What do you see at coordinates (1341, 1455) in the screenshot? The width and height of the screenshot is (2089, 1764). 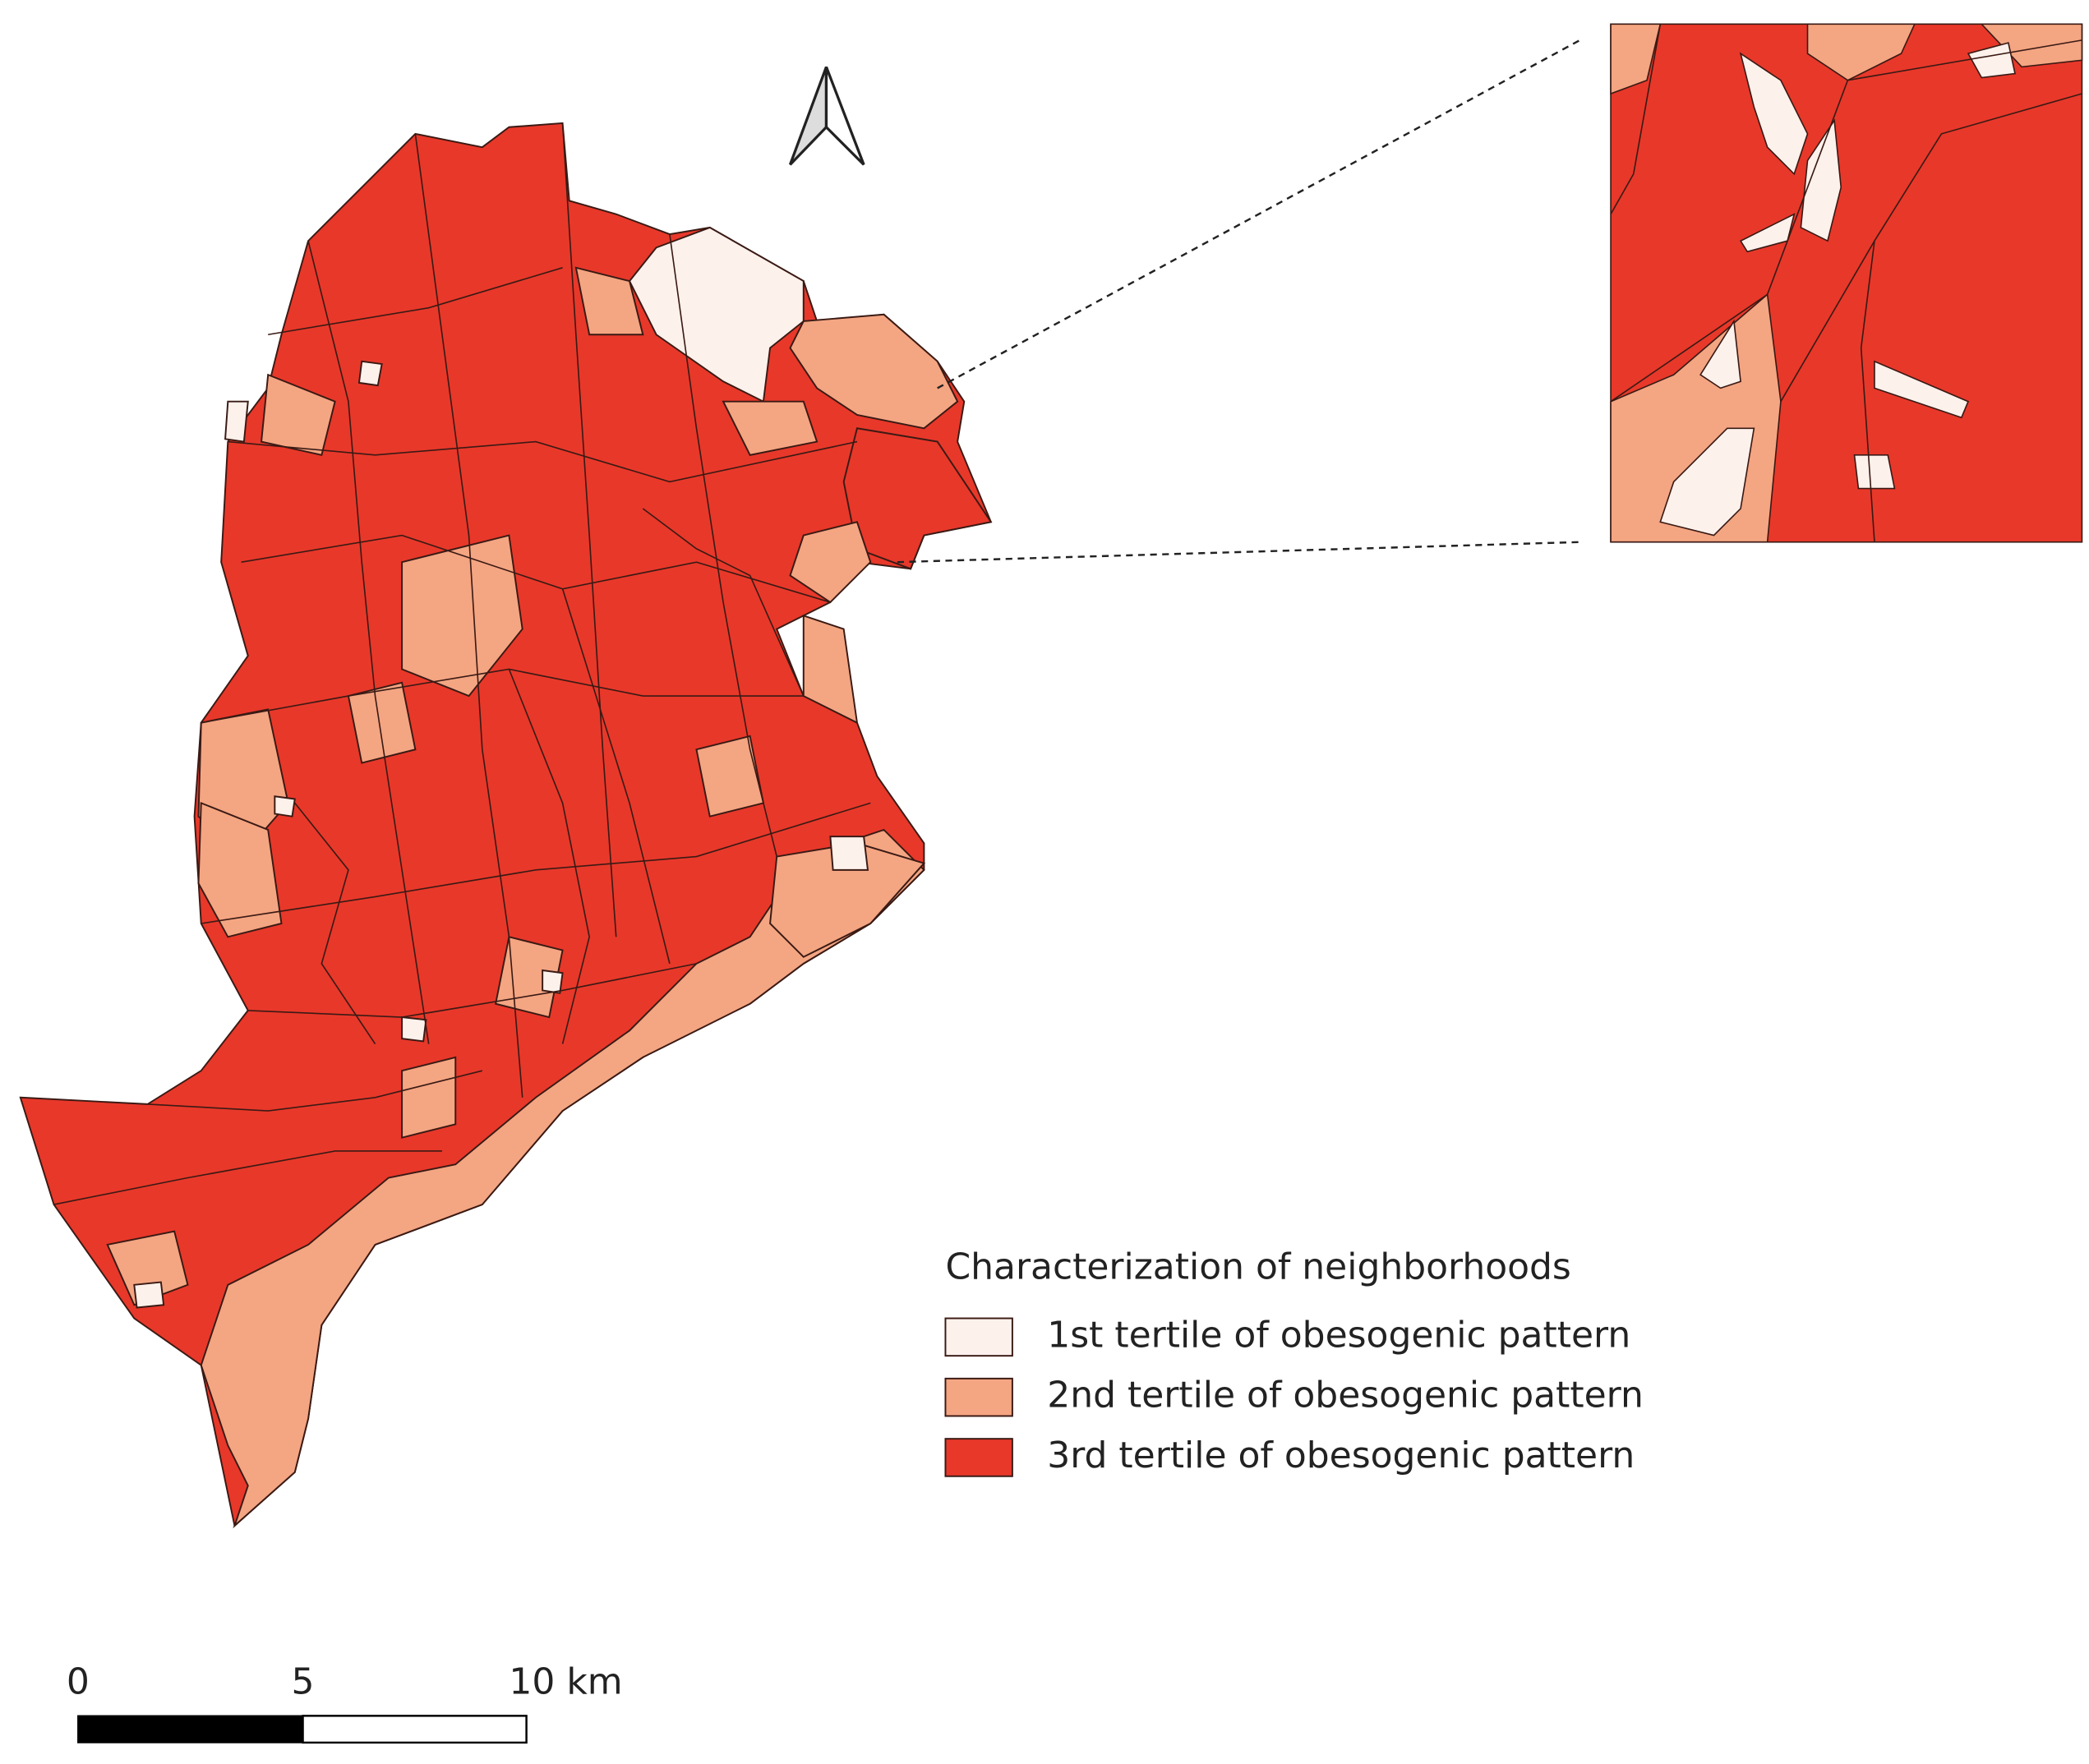 I see `legend-label: 3rd tertile of obesogenic pattern` at bounding box center [1341, 1455].